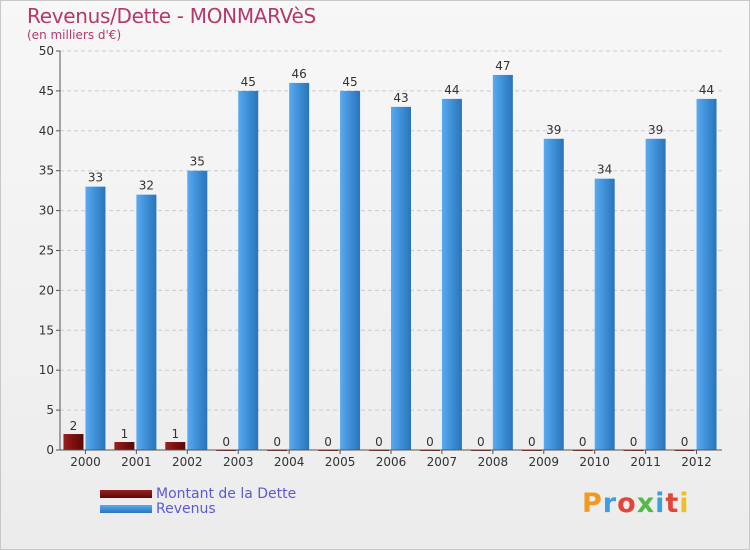 The height and width of the screenshot is (550, 750). What do you see at coordinates (610, 503) in the screenshot?
I see `logo-letter: r` at bounding box center [610, 503].